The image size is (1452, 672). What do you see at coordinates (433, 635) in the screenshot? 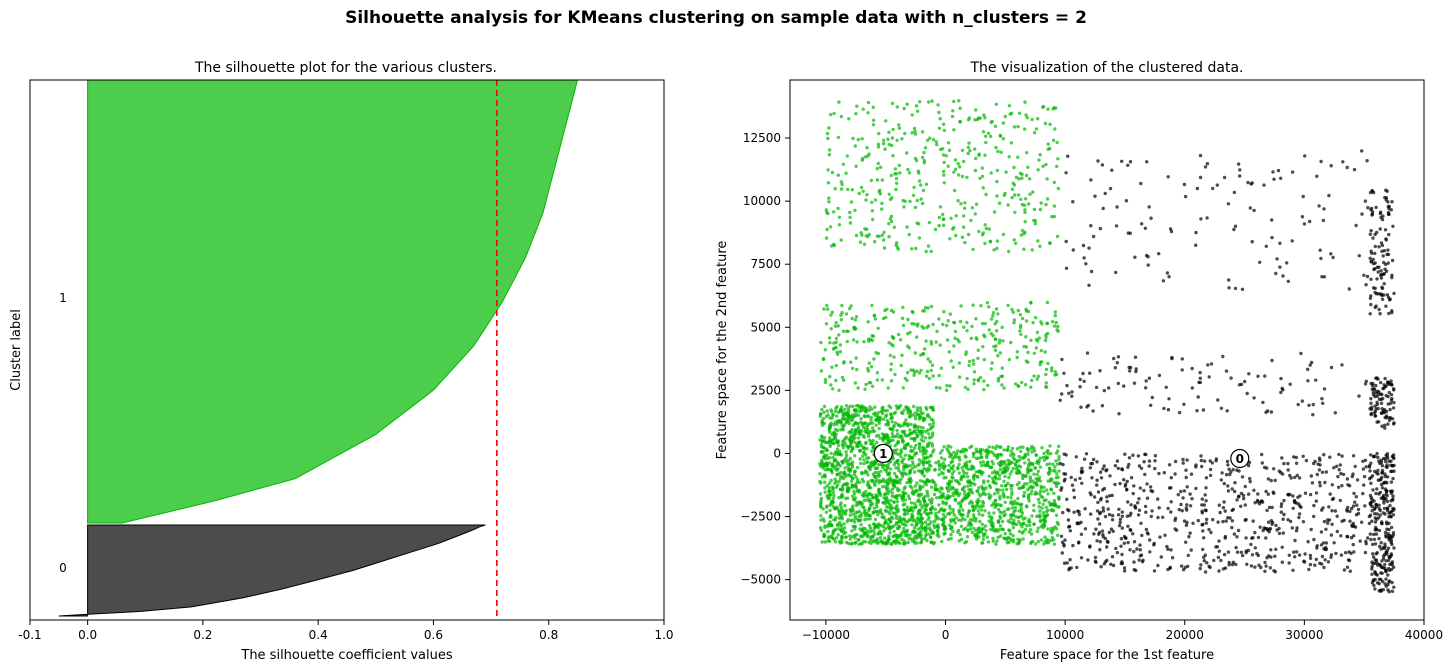
I see `silhouette-x-tick-label: 0.6` at bounding box center [433, 635].